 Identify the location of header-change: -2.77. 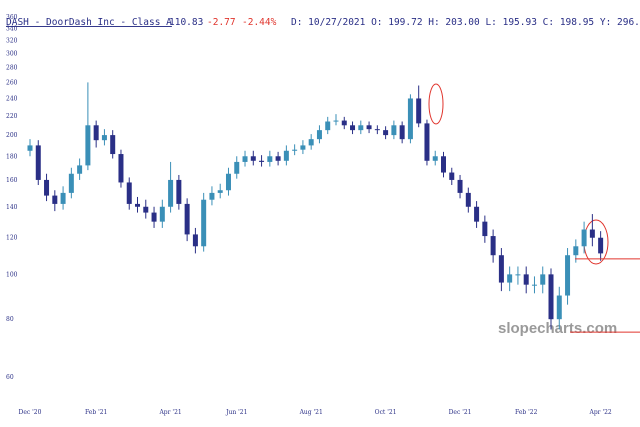
(221, 22).